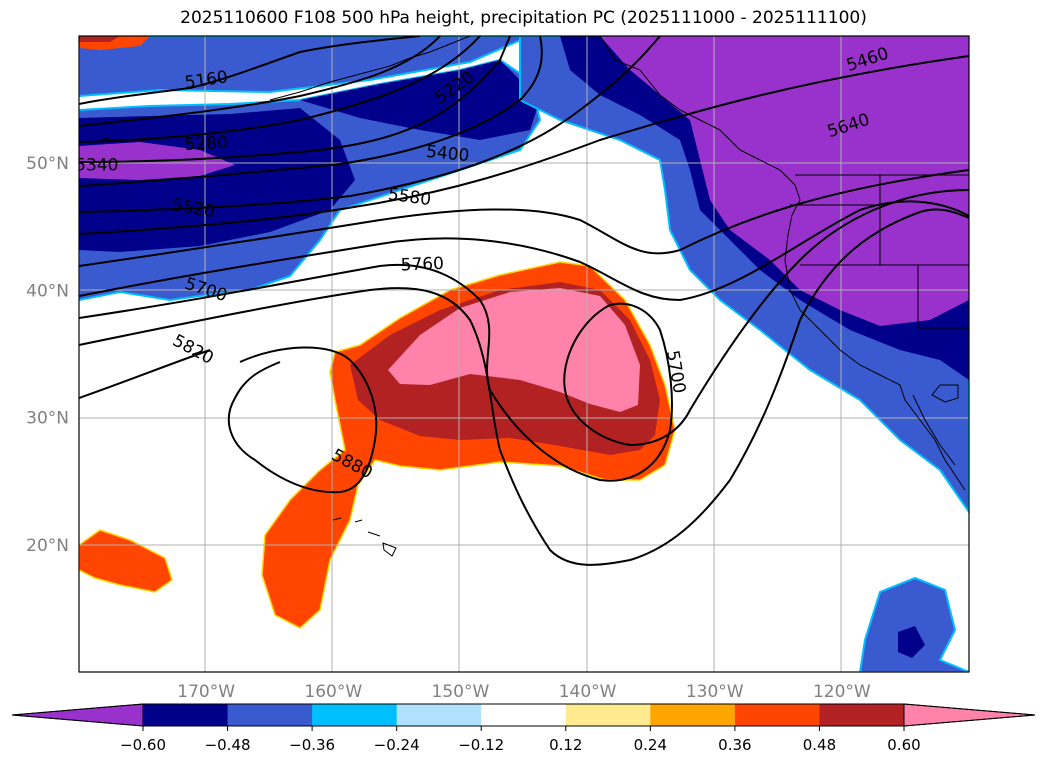 The width and height of the screenshot is (1047, 765). Describe the element at coordinates (397, 745) in the screenshot. I see `colorbar-tick-label: −0.24` at that location.